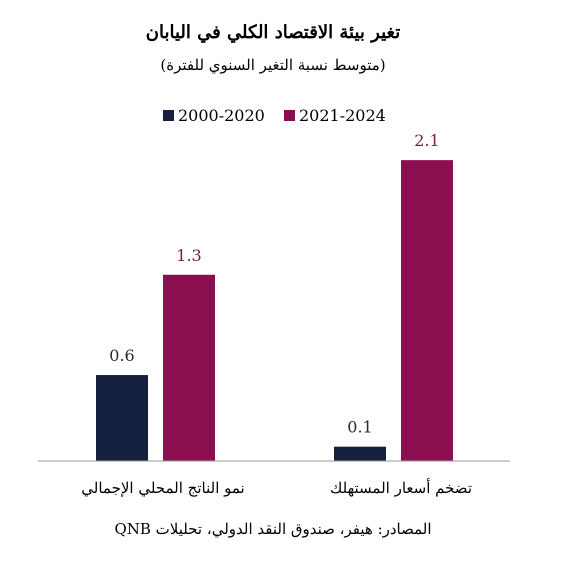 This screenshot has width=561, height=565. I want to click on legend-label-1: 2000-2020, so click(221, 115).